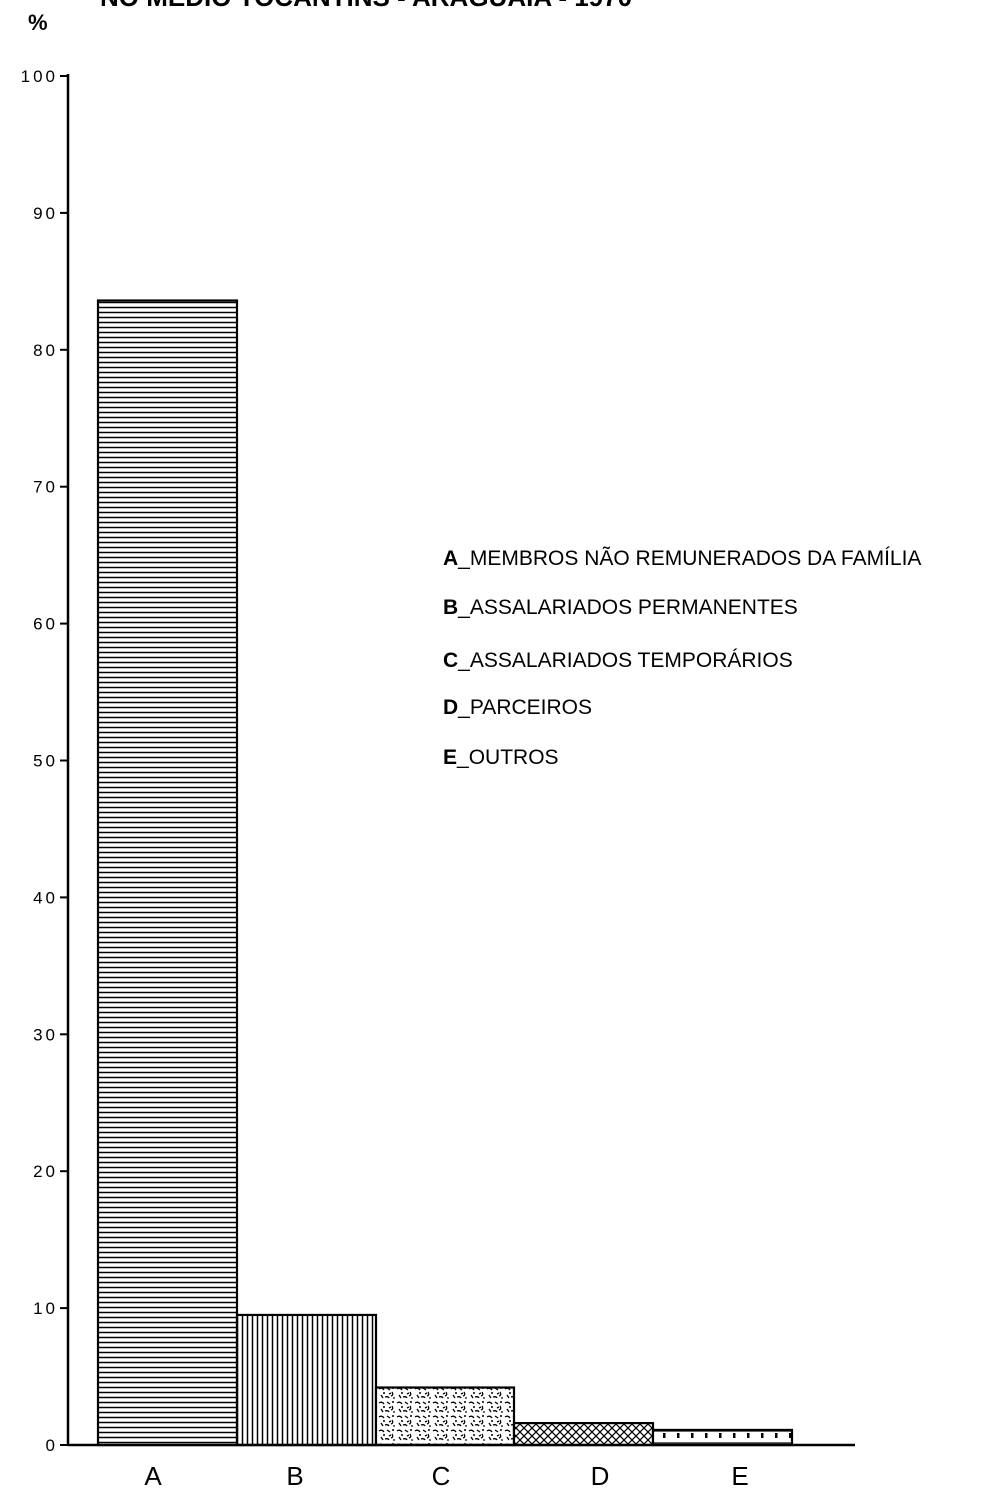  Describe the element at coordinates (696, 558) in the screenshot. I see `legend-label: MEMBROS NÃO REMUNERADOS DA FAMÍLIA` at that location.